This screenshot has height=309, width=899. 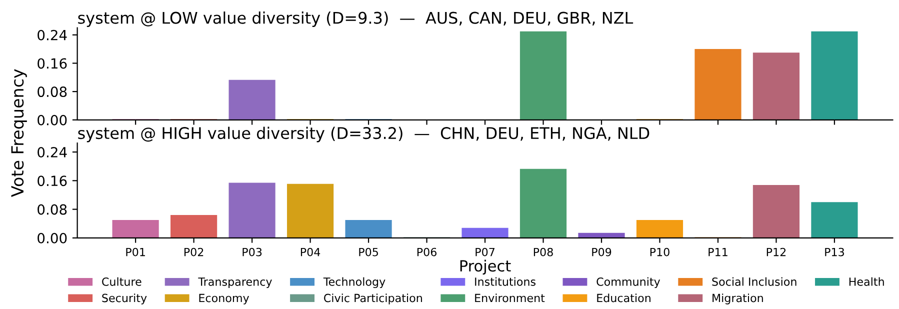 I want to click on x-tick-label: P05, so click(x=368, y=252).